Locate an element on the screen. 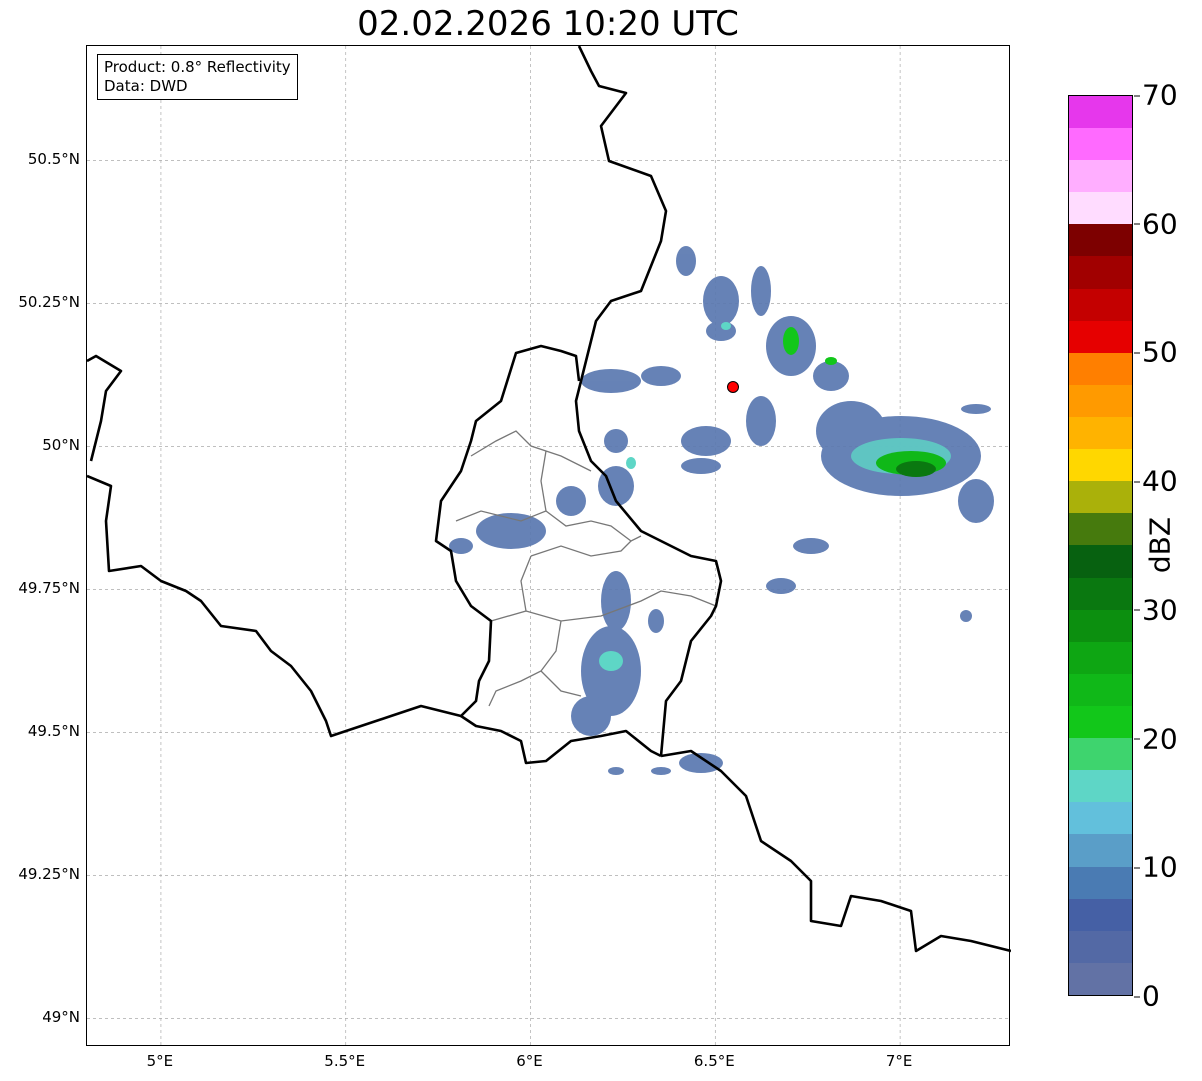 Image resolution: width=1202 pixels, height=1081 pixels. colorbar-tick-label: 60 is located at coordinates (1151, 223).